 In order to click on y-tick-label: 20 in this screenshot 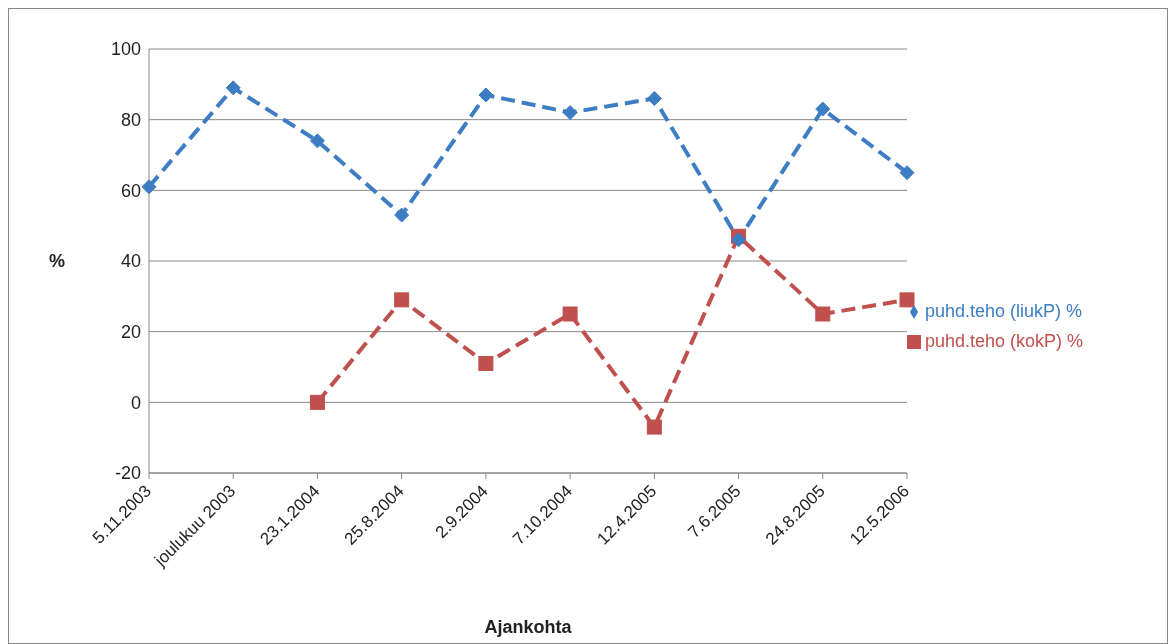, I will do `click(130, 332)`.